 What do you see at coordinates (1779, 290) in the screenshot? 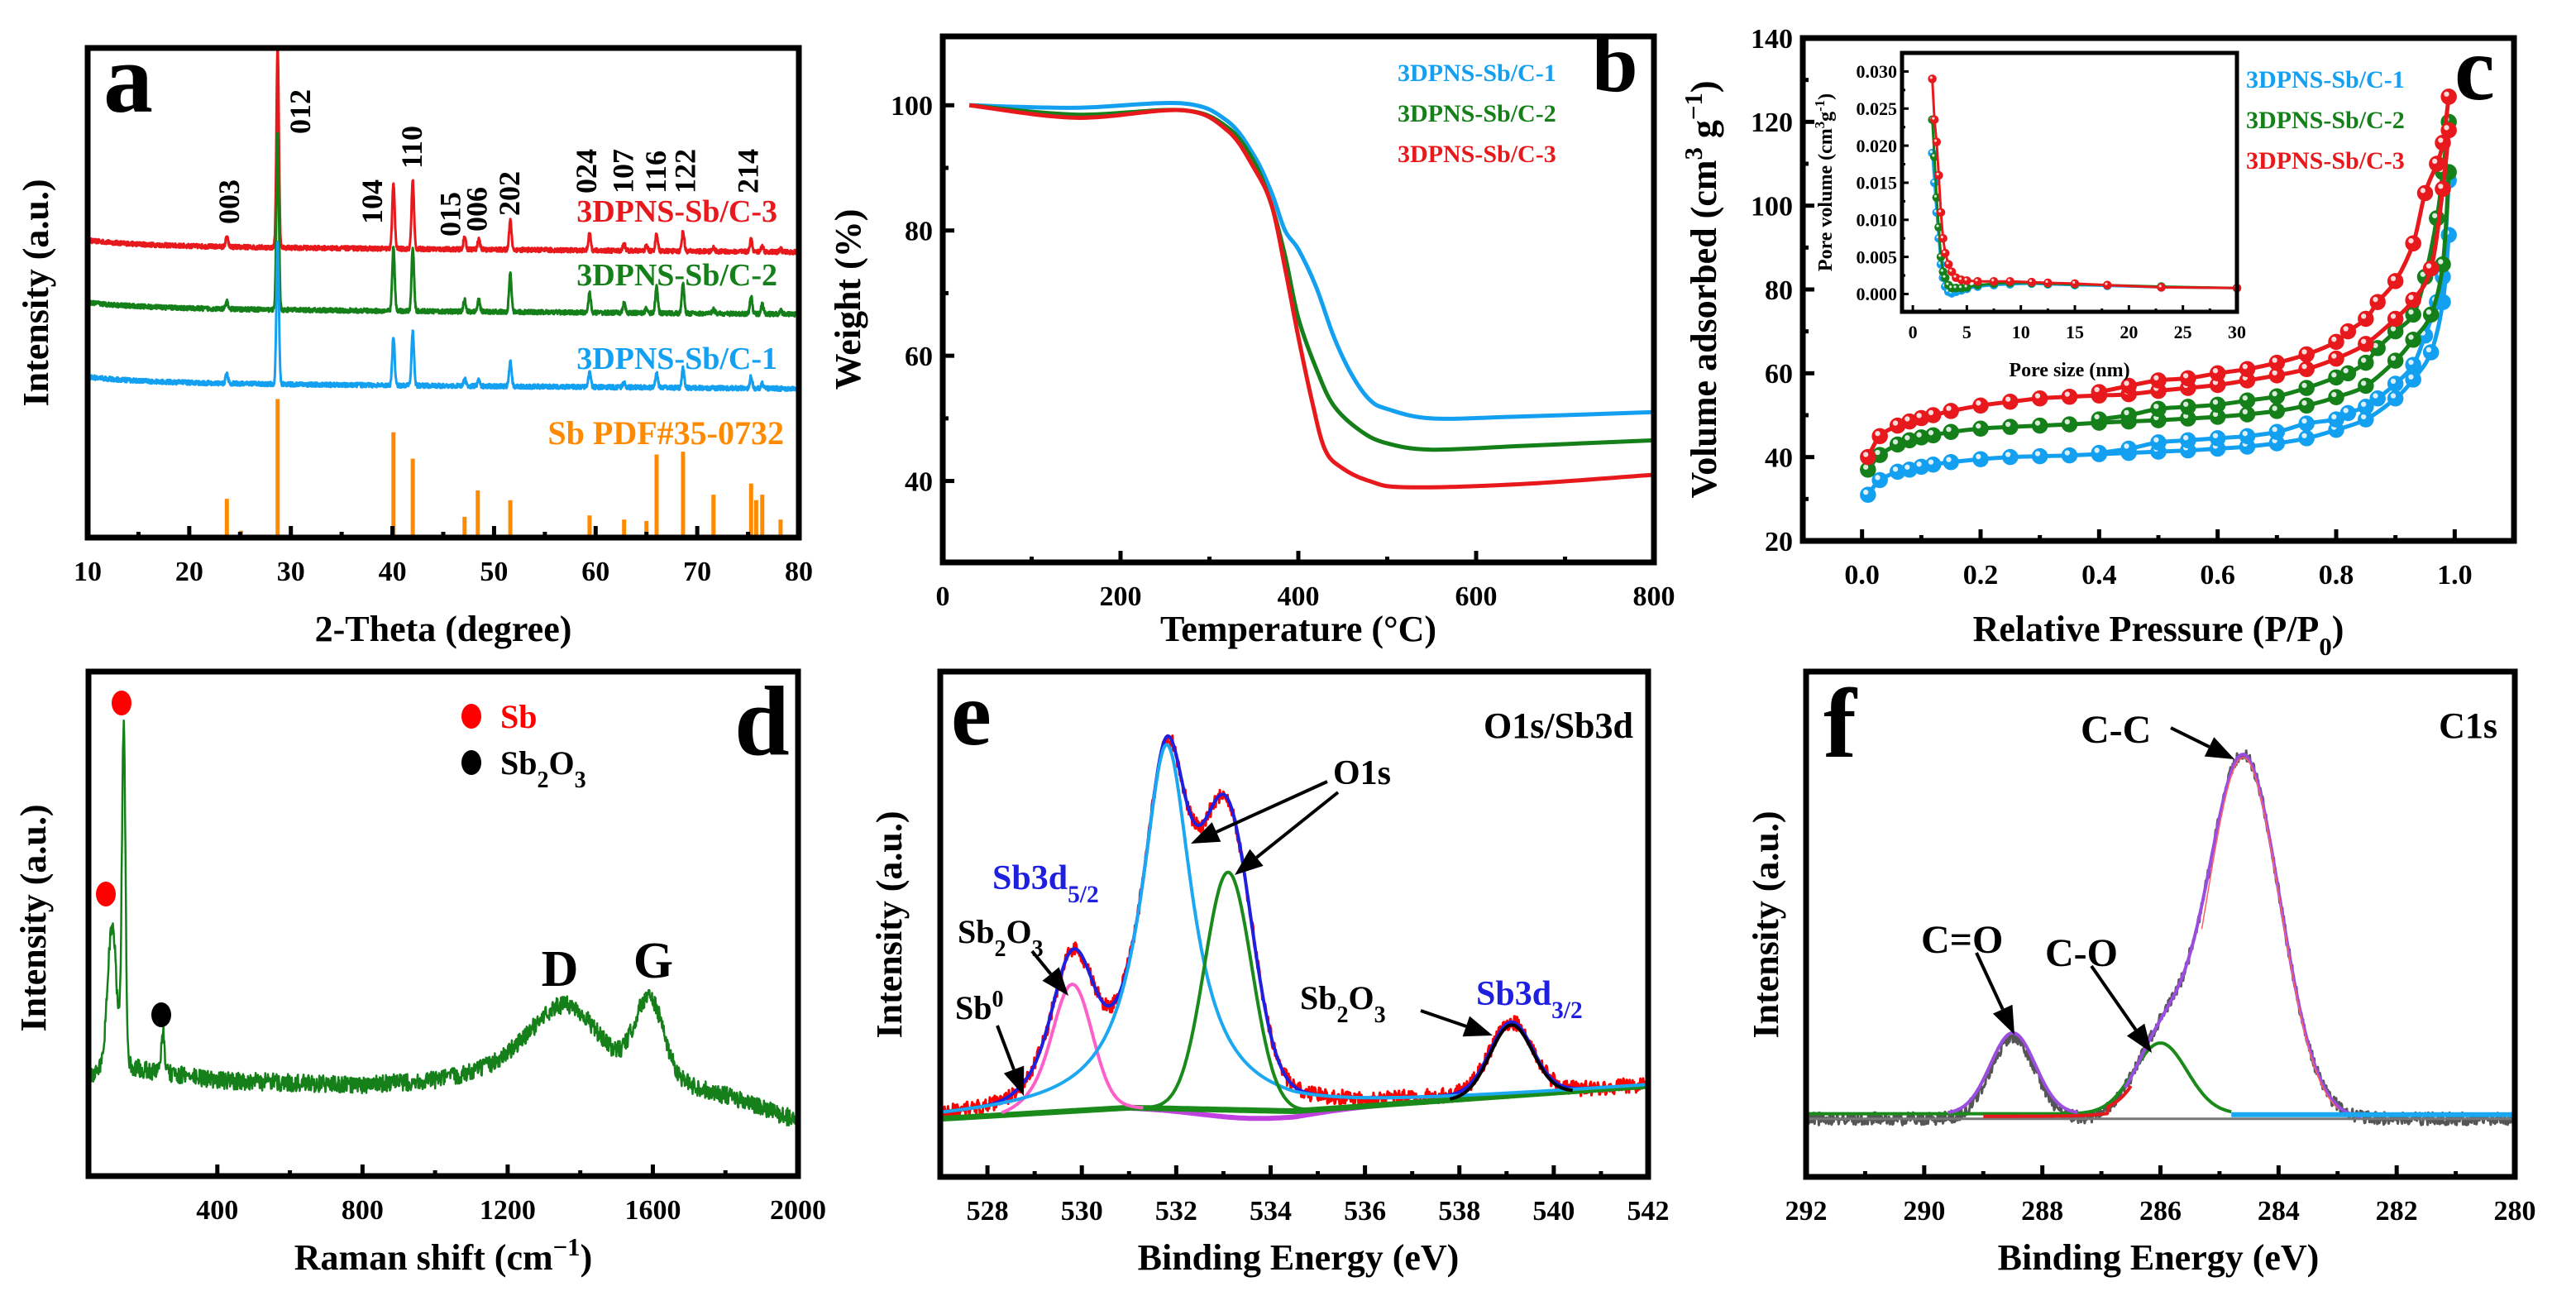
I see `y-tick-label: 80` at bounding box center [1779, 290].